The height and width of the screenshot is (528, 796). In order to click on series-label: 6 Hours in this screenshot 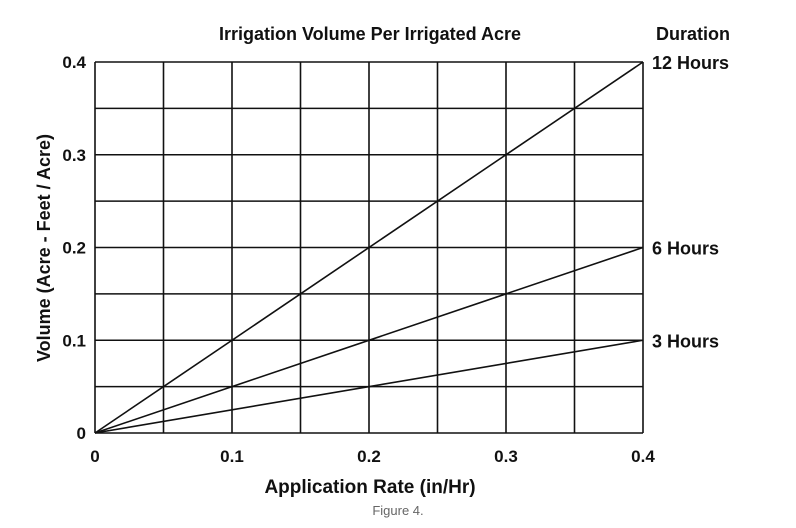, I will do `click(685, 249)`.